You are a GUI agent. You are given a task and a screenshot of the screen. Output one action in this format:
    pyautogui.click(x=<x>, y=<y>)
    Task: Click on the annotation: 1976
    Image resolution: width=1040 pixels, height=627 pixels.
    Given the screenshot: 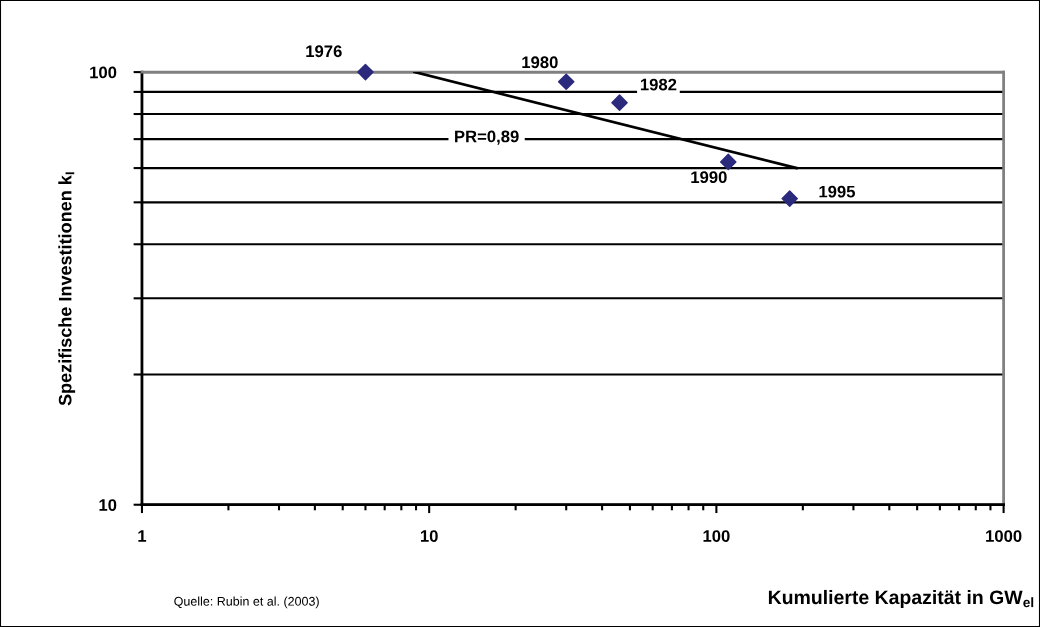 What is the action you would take?
    pyautogui.click(x=324, y=51)
    